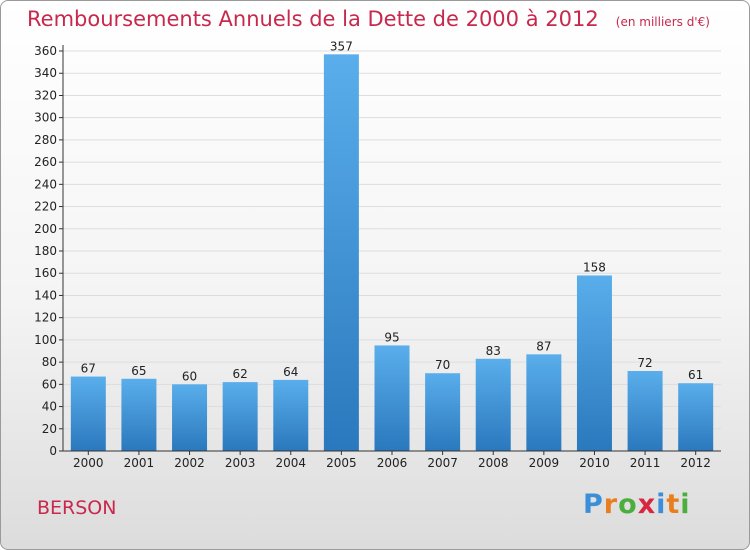  I want to click on x-tick-label: 2005, so click(341, 463).